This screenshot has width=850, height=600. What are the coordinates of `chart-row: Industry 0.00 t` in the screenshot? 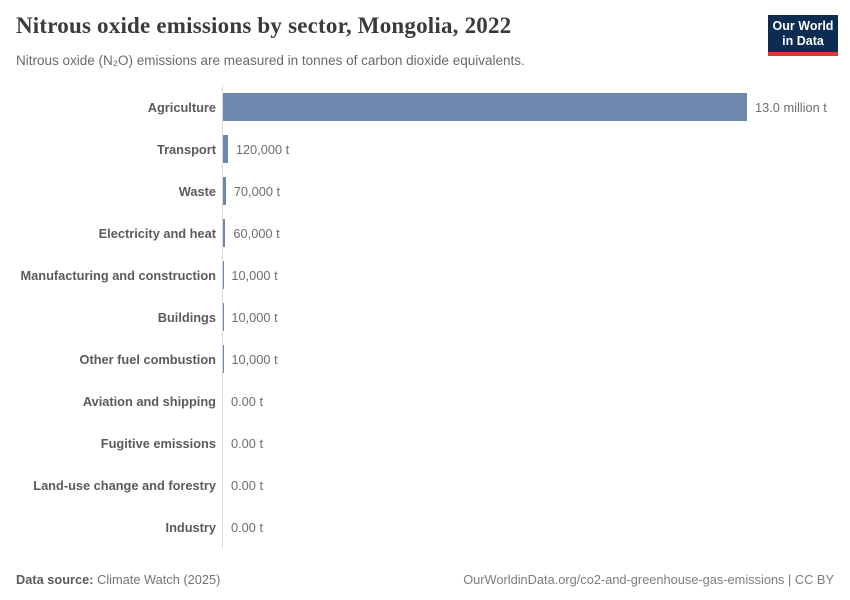 It's located at (425, 527).